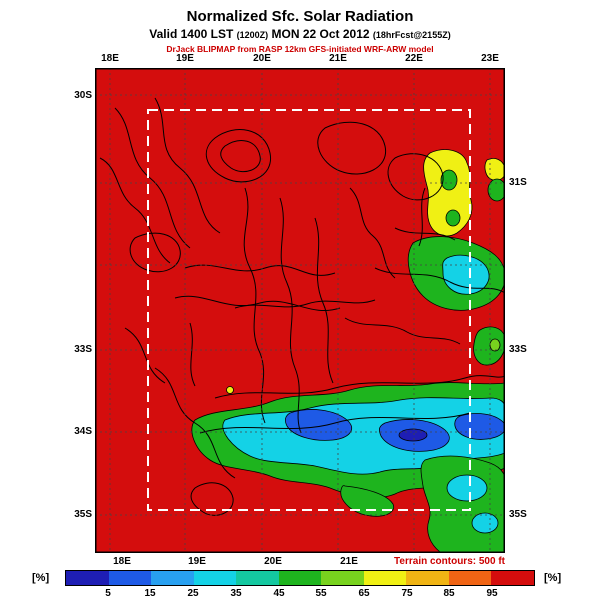 This screenshot has height=600, width=600. What do you see at coordinates (279, 593) in the screenshot?
I see `colorbar-tick: 45` at bounding box center [279, 593].